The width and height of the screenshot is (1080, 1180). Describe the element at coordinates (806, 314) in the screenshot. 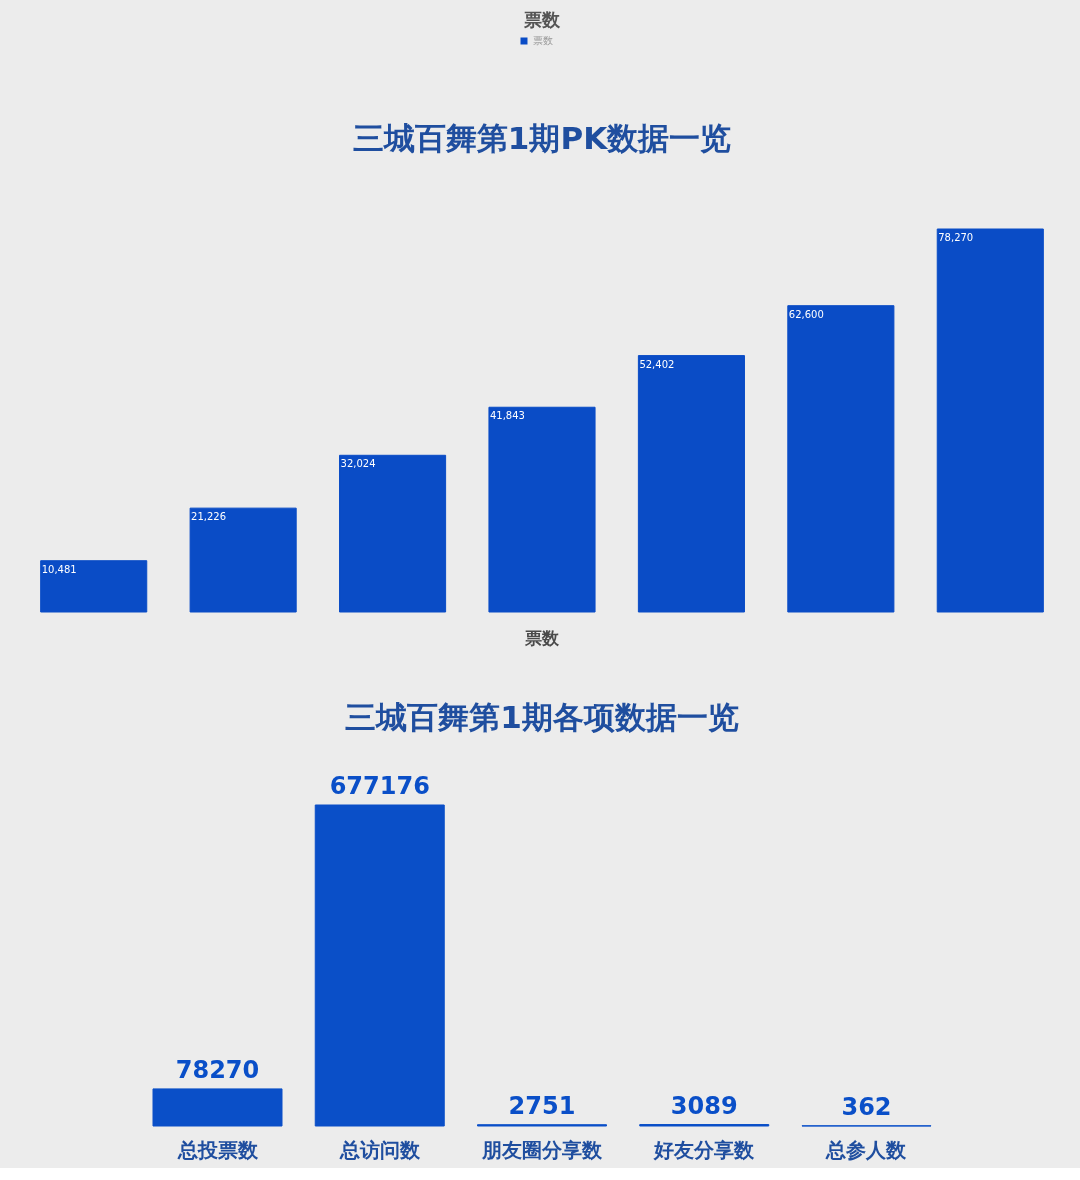

I see `data-label: 62,600` at that location.